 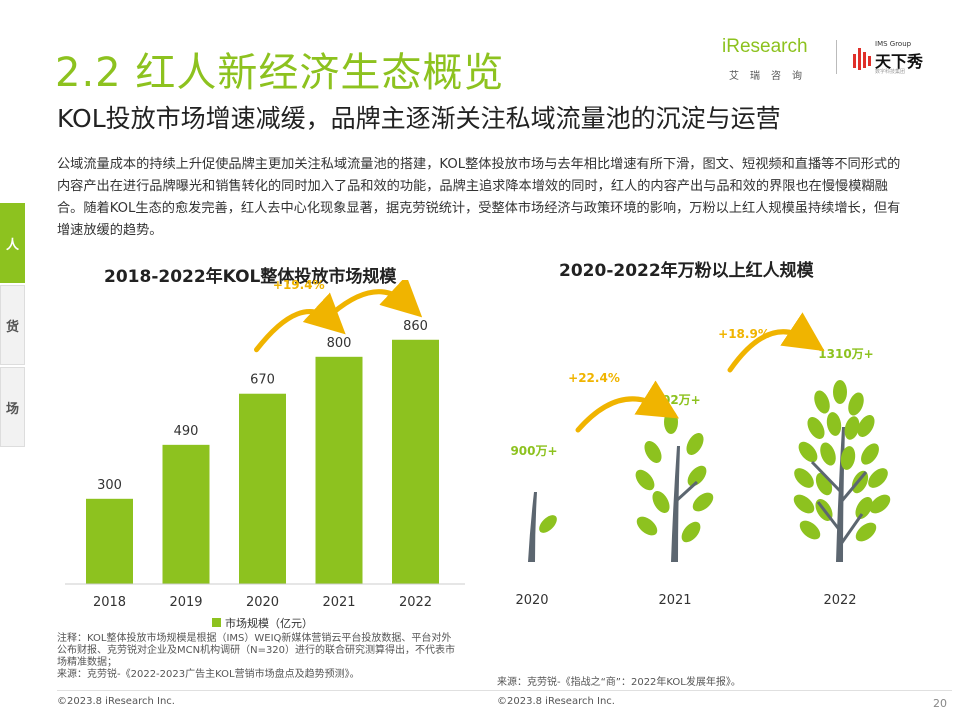 I want to click on logo-area: iResearch 艾瑞咨询 IMS Group 天下秀 数字科技集团, so click(x=832, y=61).